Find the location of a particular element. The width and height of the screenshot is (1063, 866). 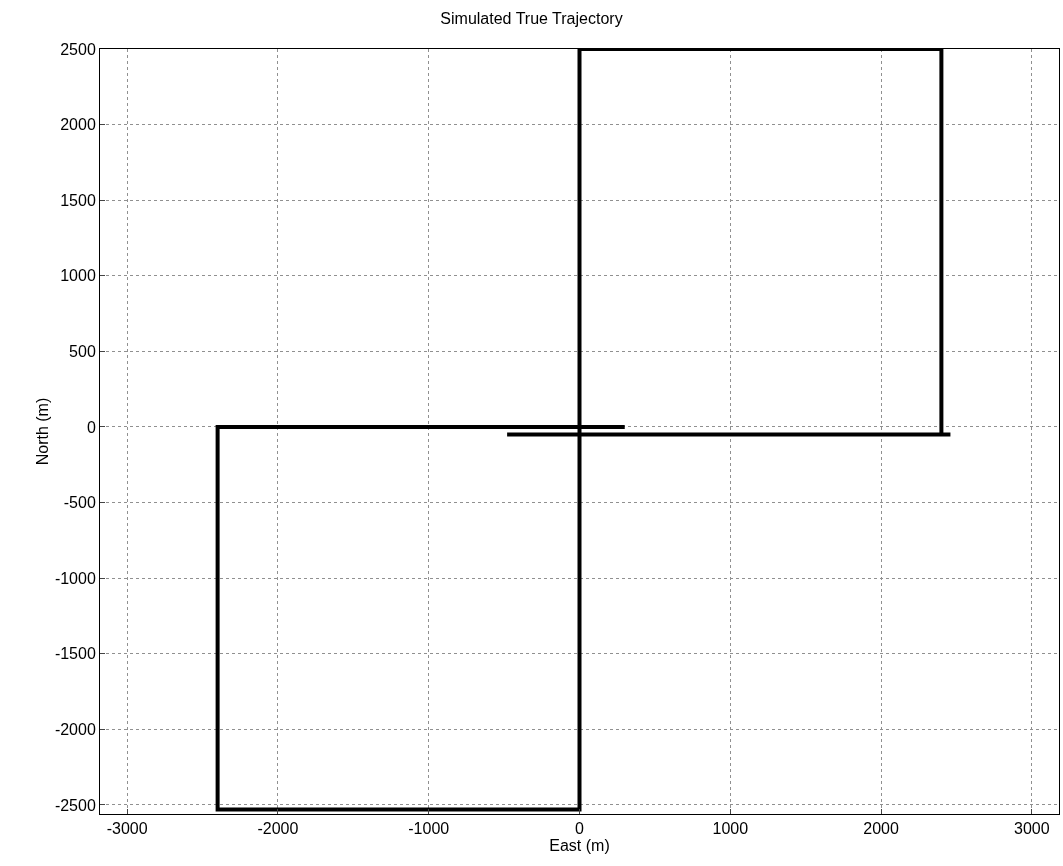

chart-title: Simulated True Trajectory is located at coordinates (531, 19).